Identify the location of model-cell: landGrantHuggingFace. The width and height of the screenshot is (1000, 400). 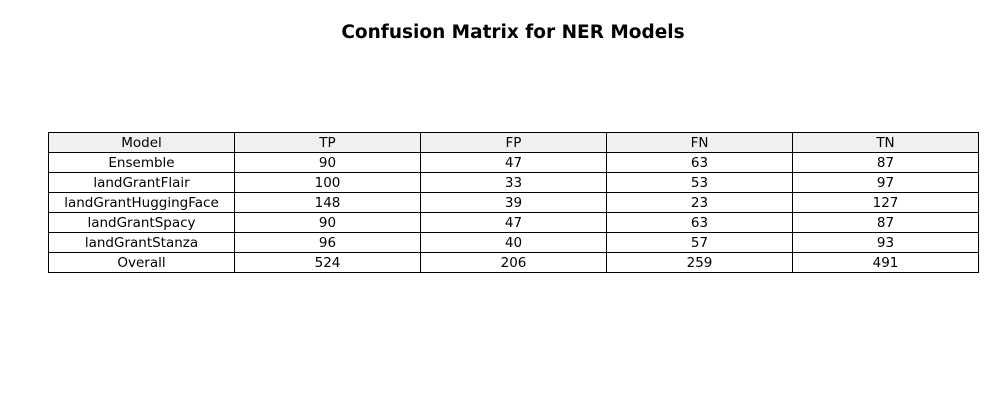
(141, 202).